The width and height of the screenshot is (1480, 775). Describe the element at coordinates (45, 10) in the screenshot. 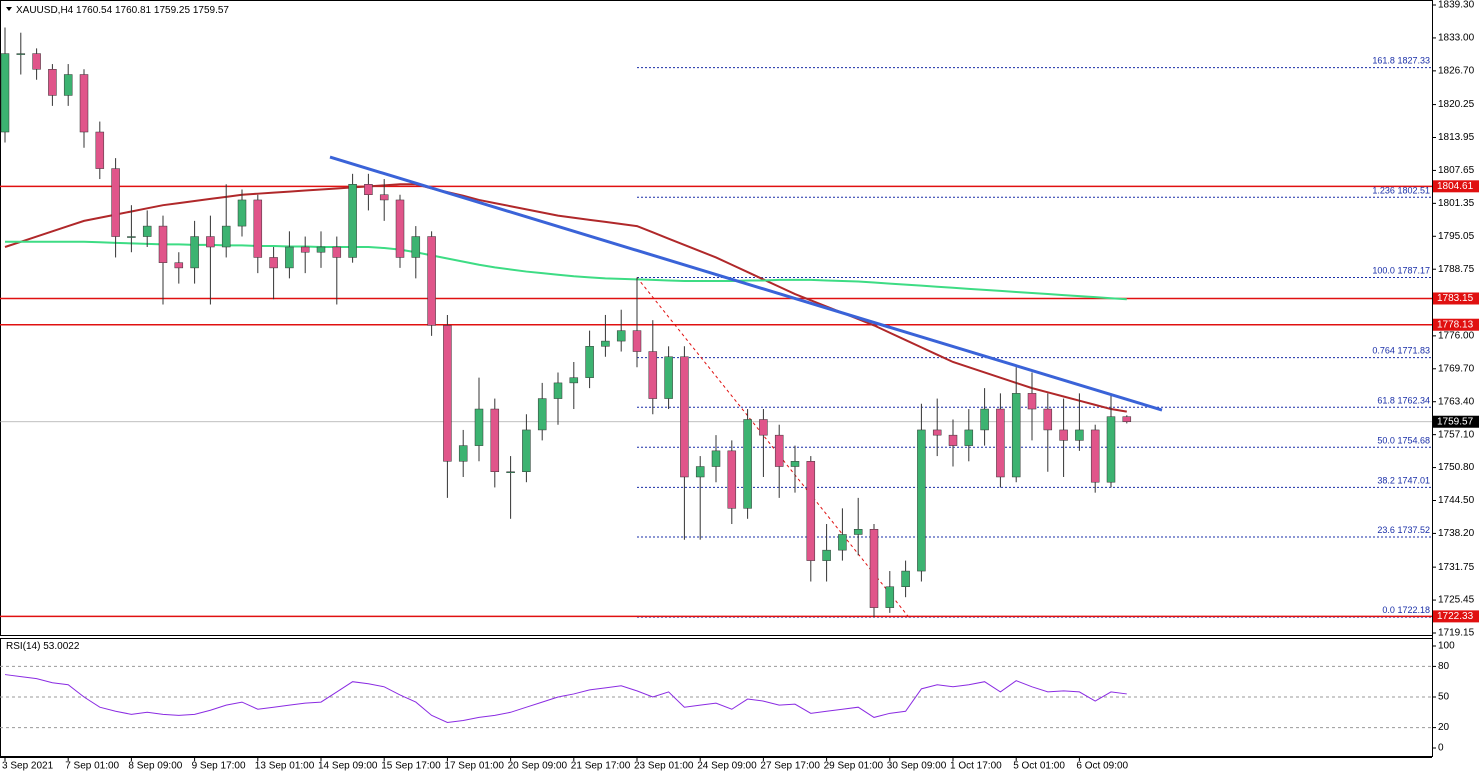

I see `symbol: XAUUSD,H4` at that location.